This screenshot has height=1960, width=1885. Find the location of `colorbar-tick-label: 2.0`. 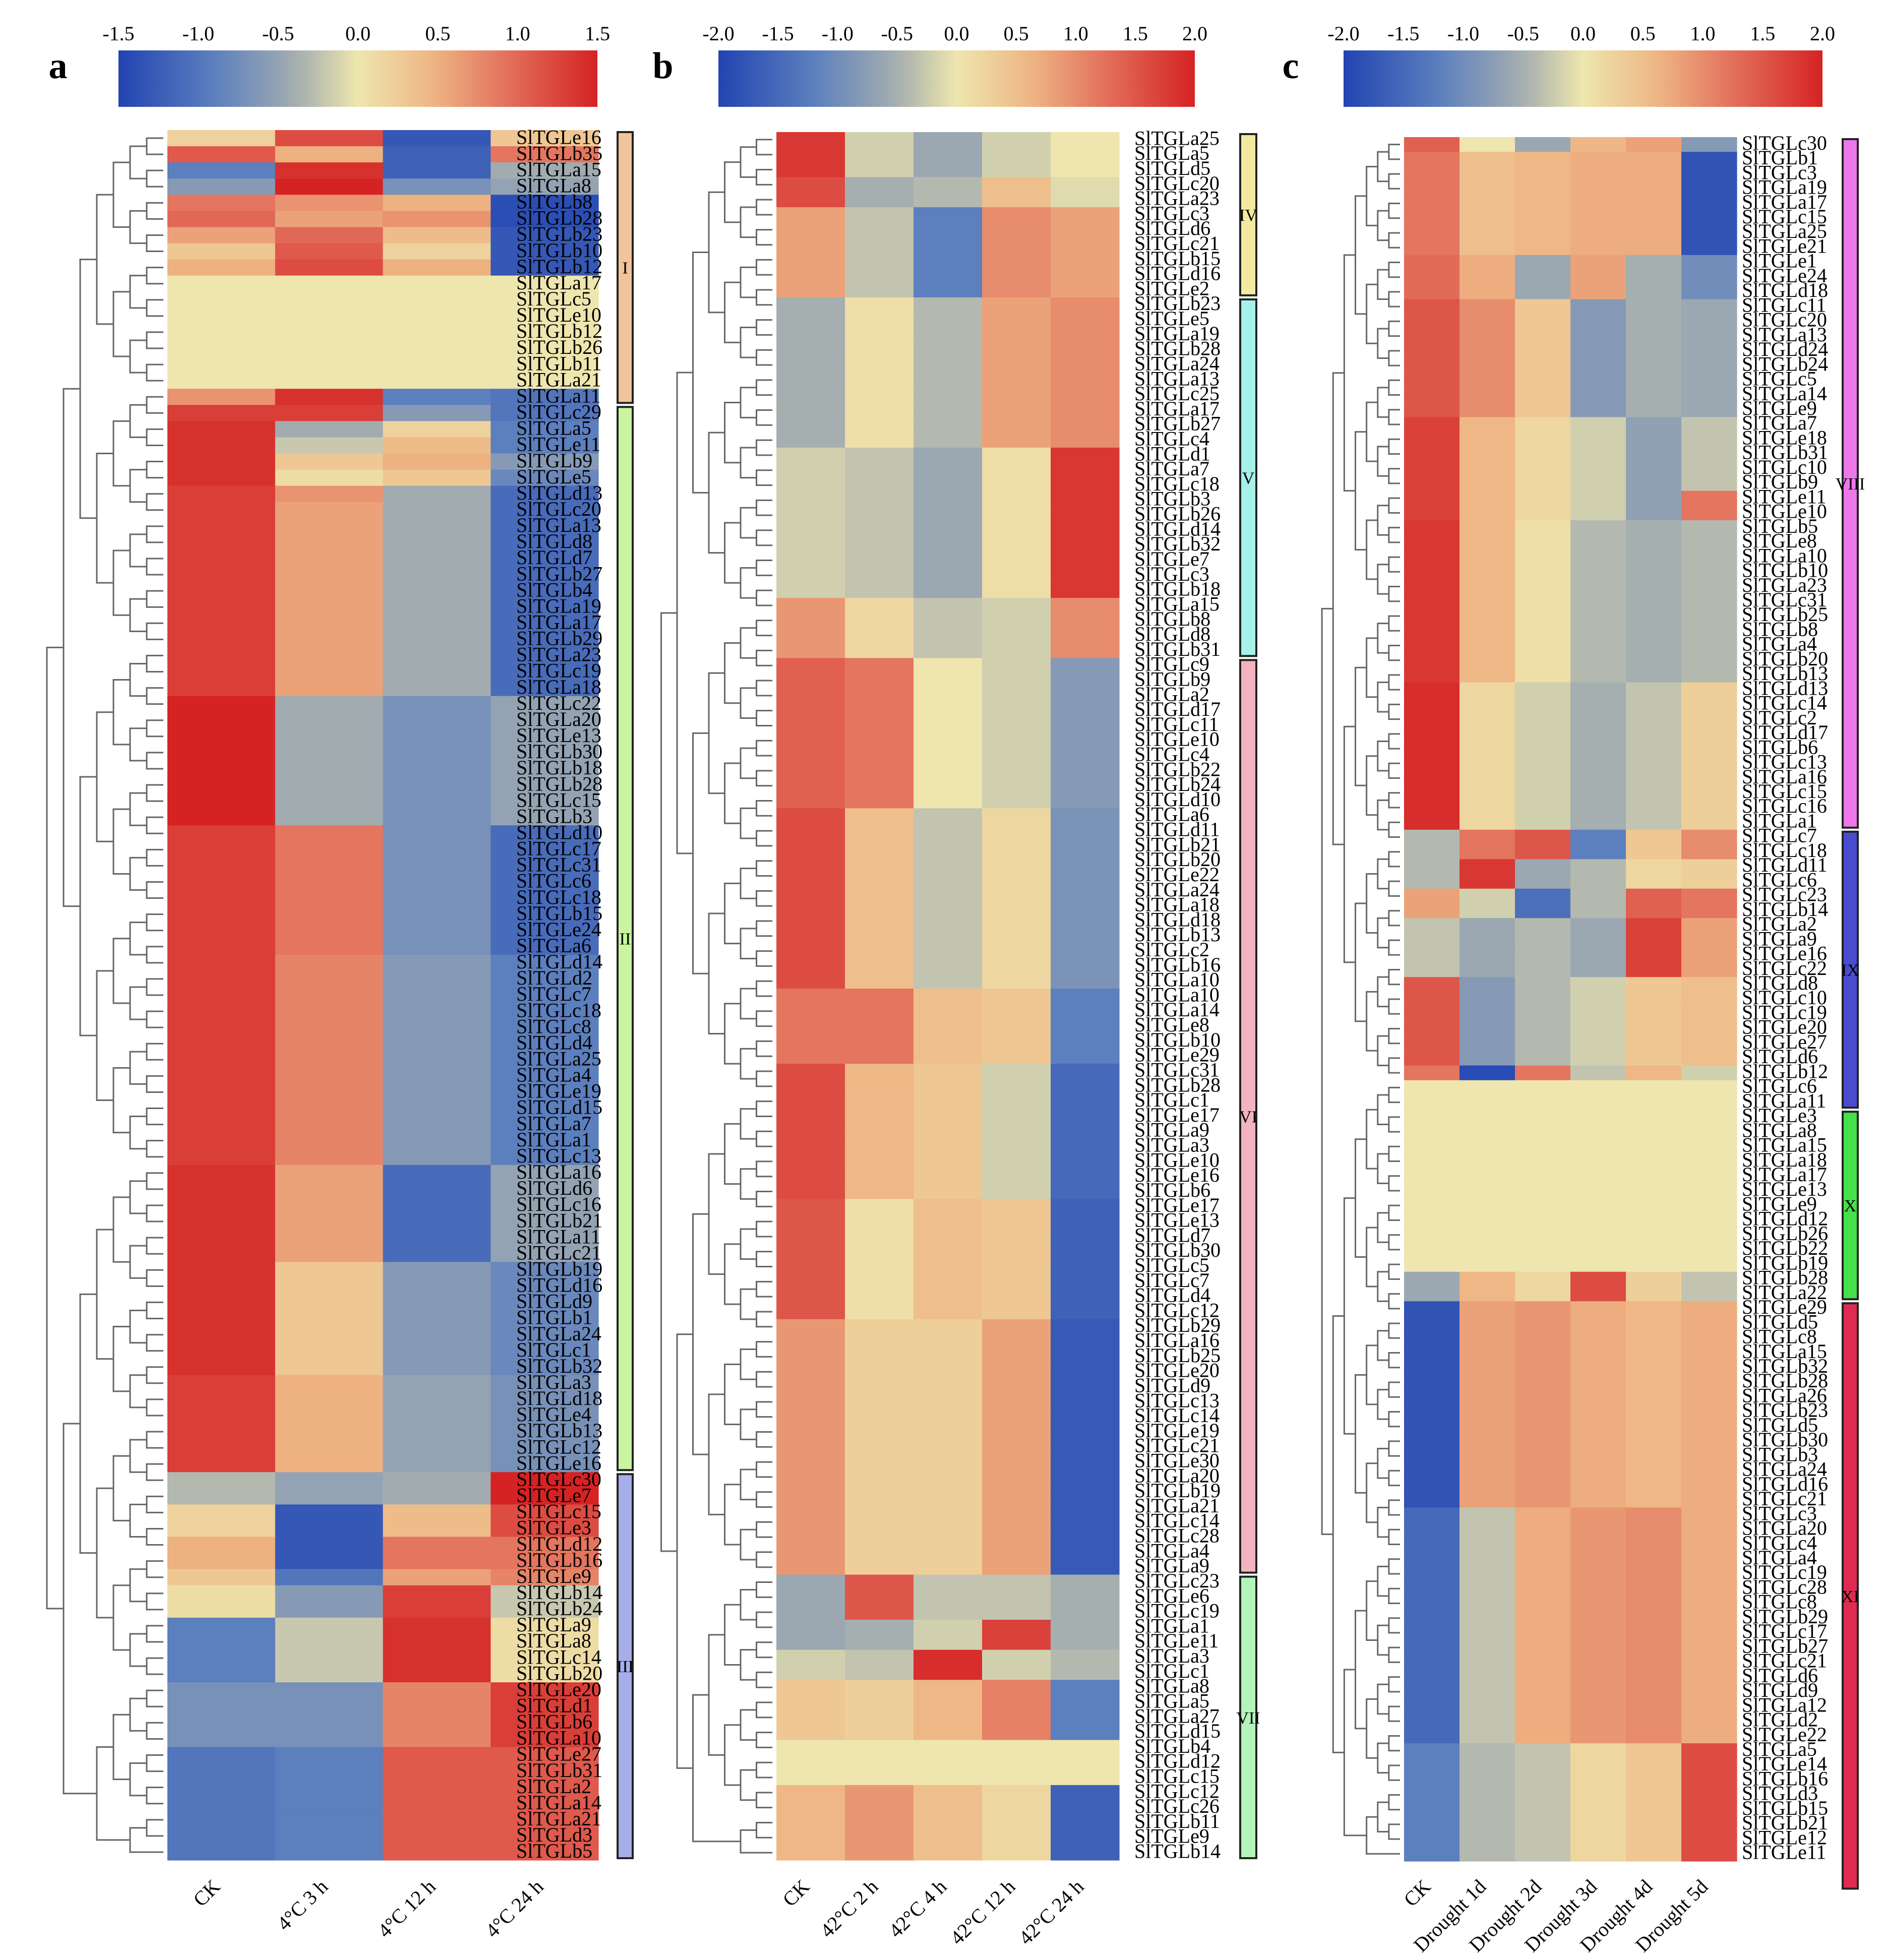

colorbar-tick-label: 2.0 is located at coordinates (1822, 33).